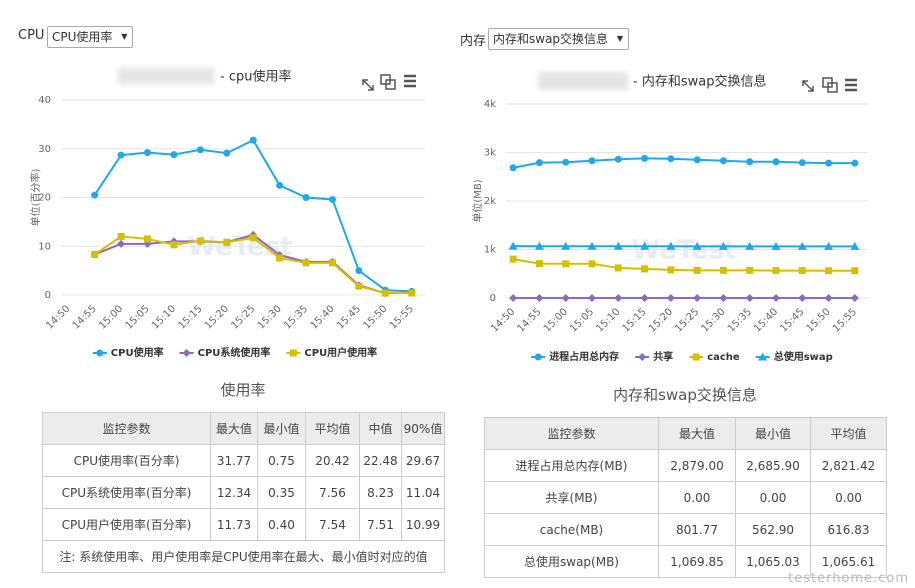 The height and width of the screenshot is (588, 915). I want to click on x-tick-label: 14:55, so click(530, 320).